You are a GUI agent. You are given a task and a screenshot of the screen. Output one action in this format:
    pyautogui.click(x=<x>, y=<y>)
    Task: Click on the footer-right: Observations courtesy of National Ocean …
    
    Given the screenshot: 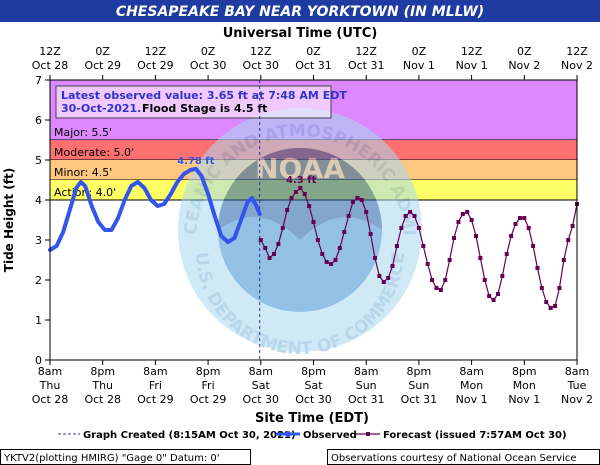 What is the action you would take?
    pyautogui.click(x=454, y=458)
    